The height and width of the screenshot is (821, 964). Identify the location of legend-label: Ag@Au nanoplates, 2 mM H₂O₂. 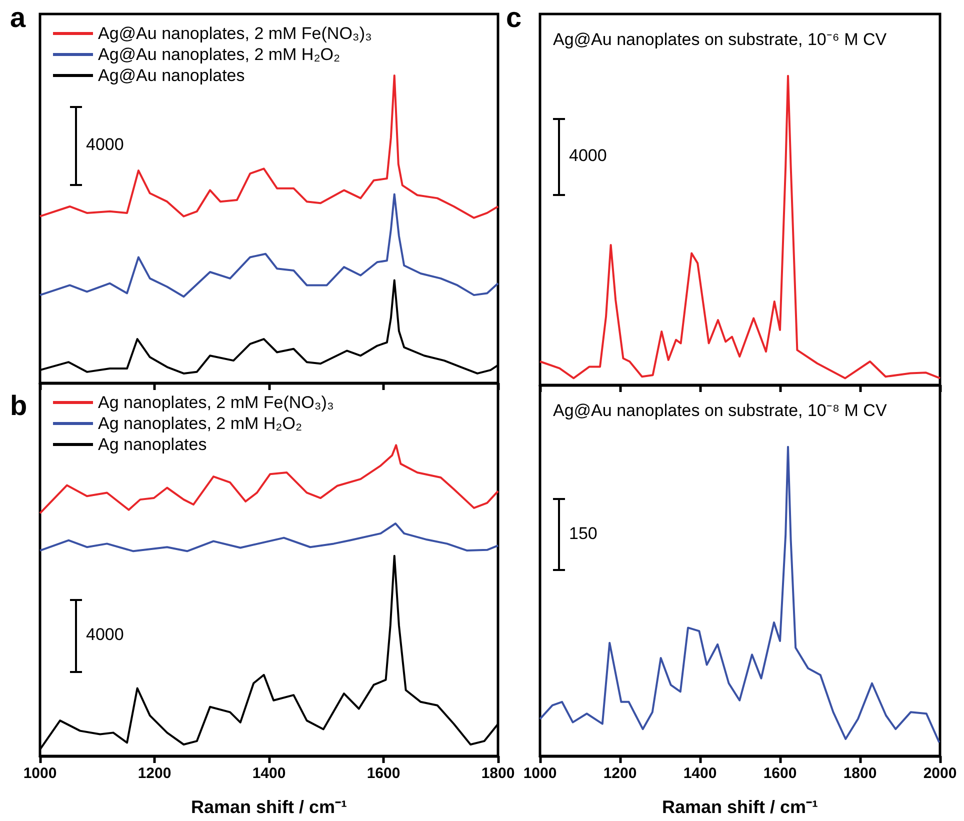
(219, 54).